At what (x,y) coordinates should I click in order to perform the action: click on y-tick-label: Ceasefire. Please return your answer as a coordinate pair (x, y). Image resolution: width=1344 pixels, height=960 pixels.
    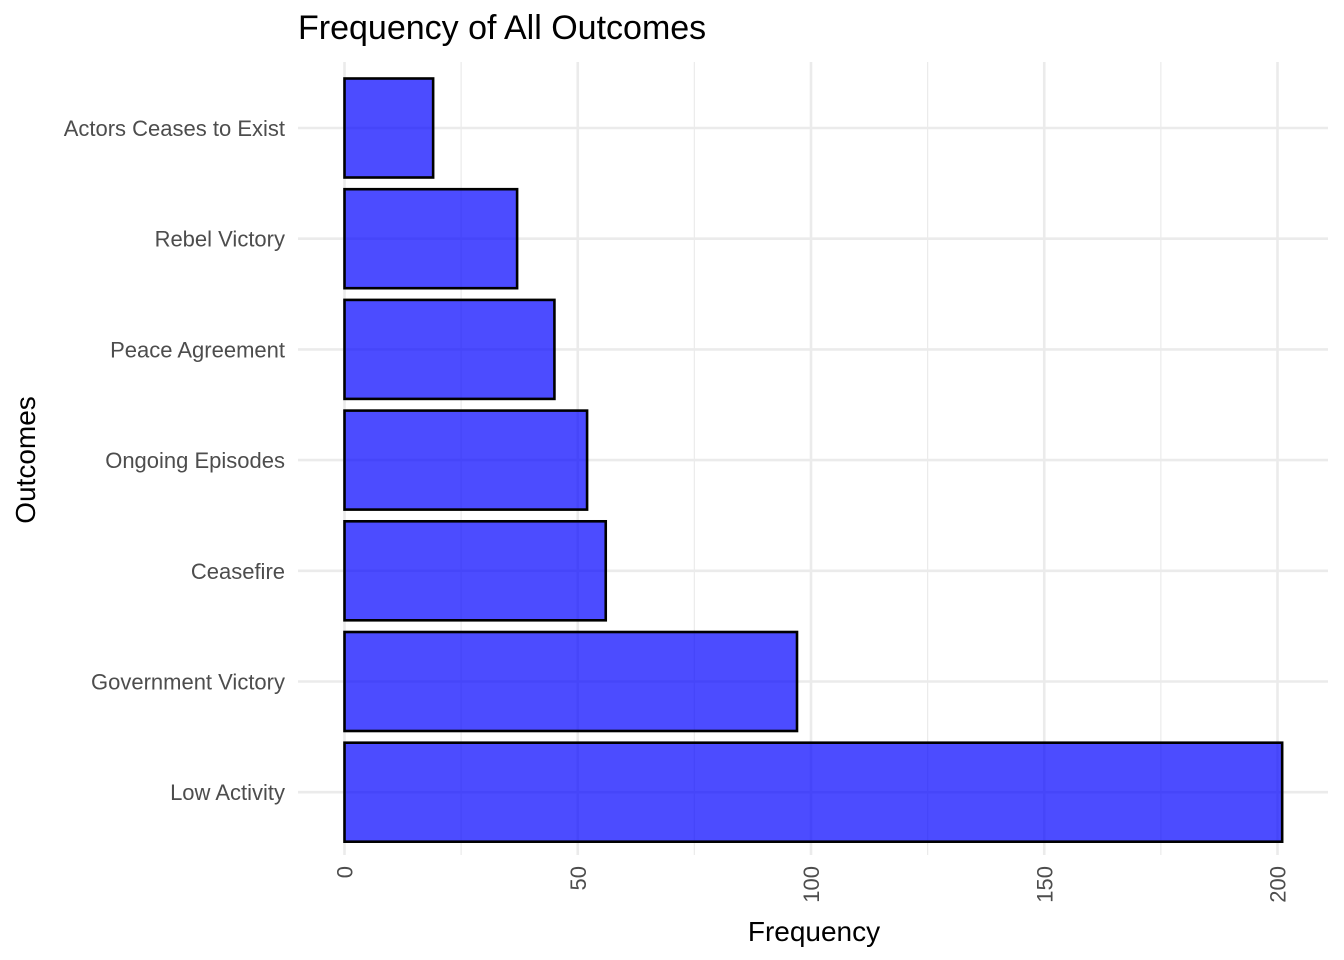
    Looking at the image, I should click on (238, 571).